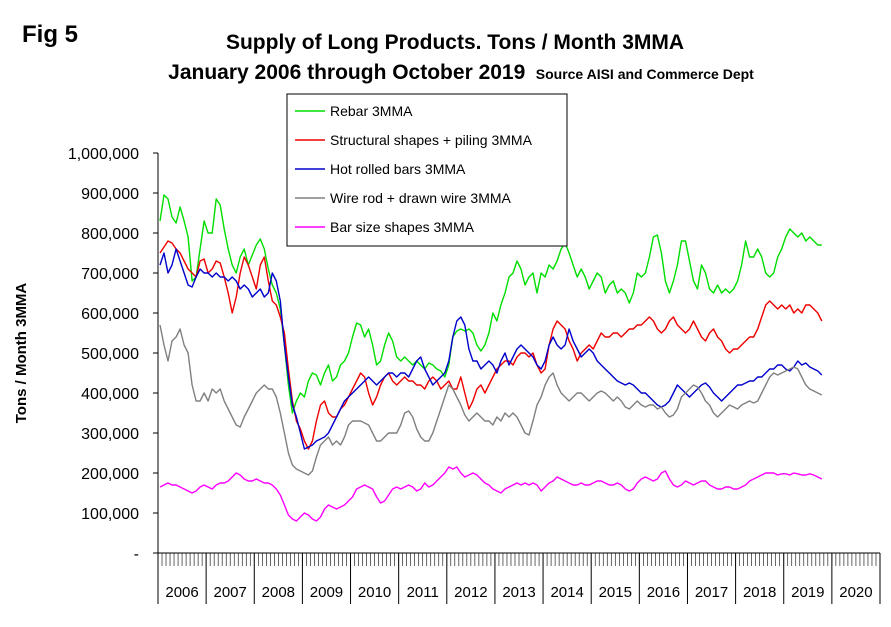 Image resolution: width=891 pixels, height=627 pixels. Describe the element at coordinates (326, 592) in the screenshot. I see `x-year-label: 2009` at that location.